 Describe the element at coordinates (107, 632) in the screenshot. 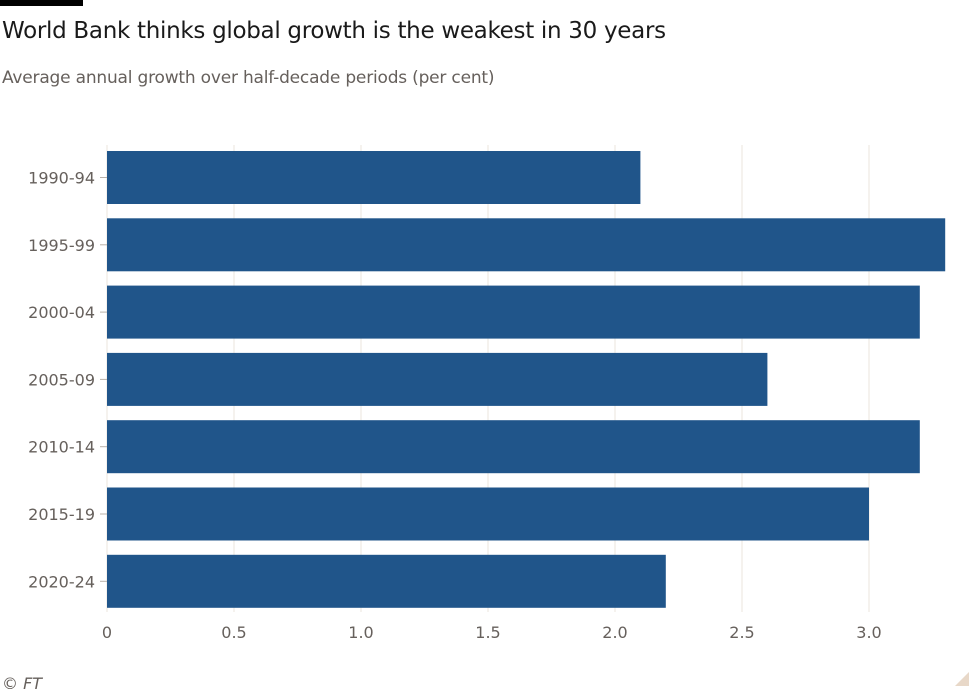

I see `x-tick-label: 0` at that location.